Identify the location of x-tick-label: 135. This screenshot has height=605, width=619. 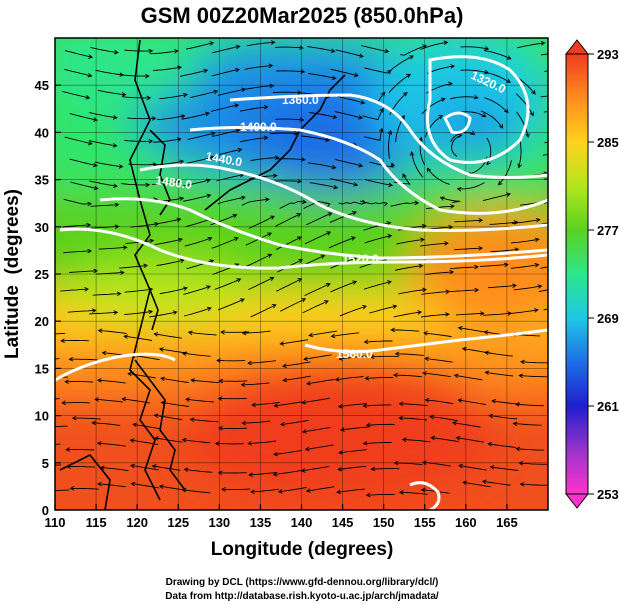
(261, 522).